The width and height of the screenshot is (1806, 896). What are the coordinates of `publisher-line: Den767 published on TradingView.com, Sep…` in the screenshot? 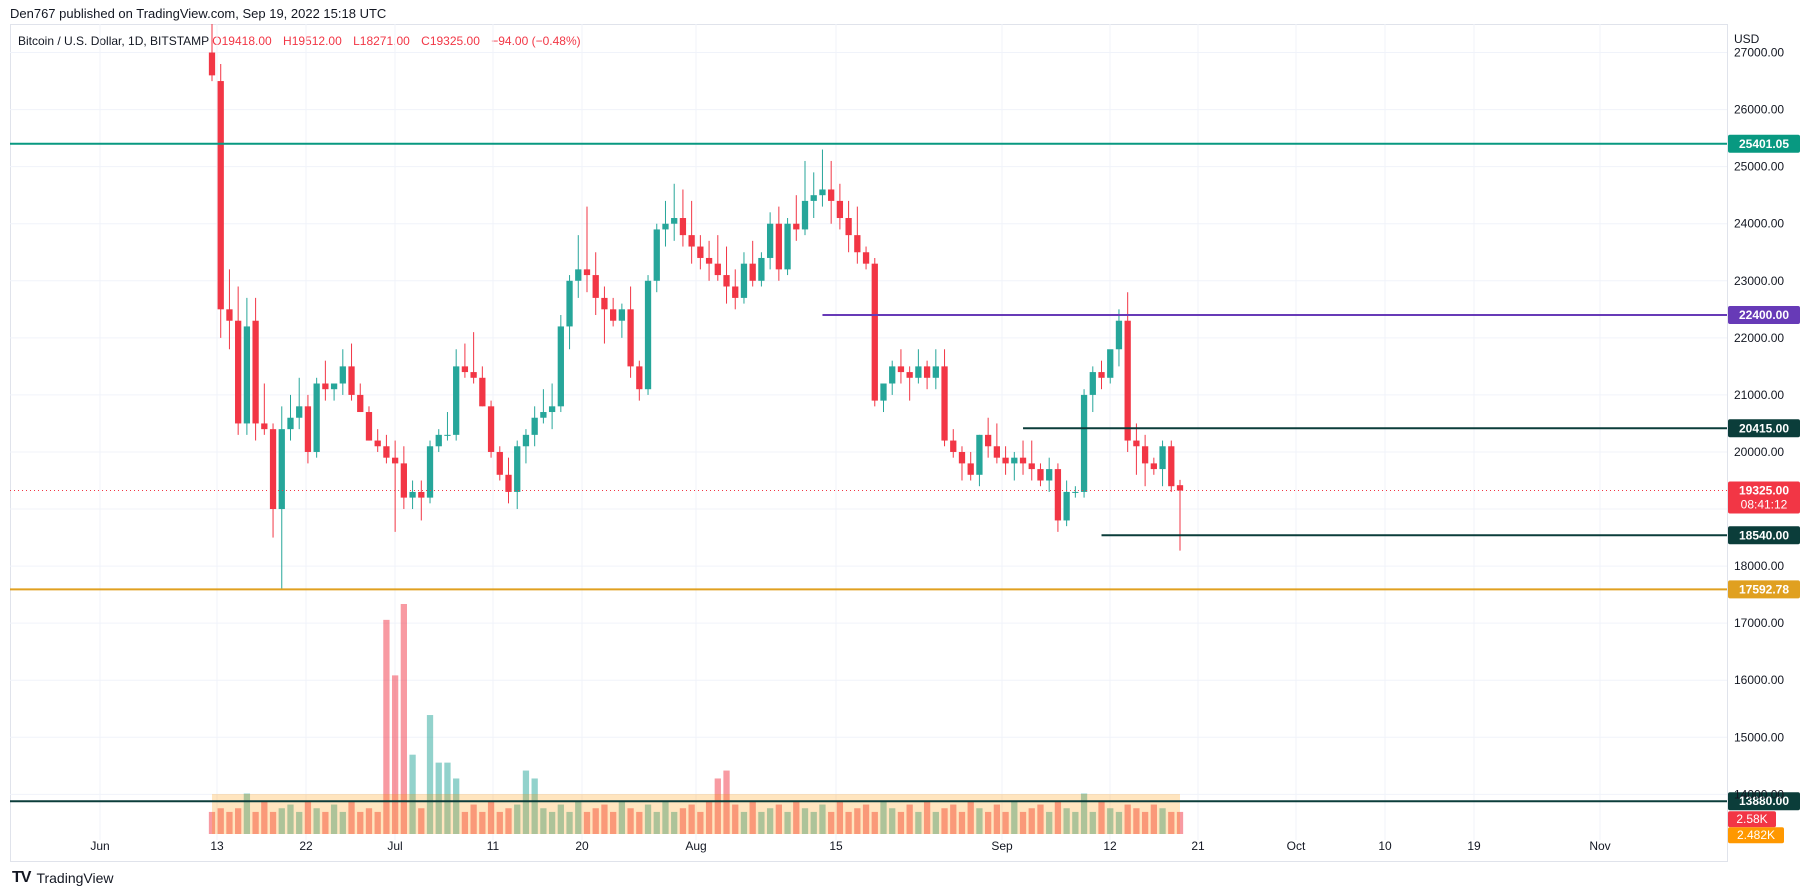 It's located at (198, 13).